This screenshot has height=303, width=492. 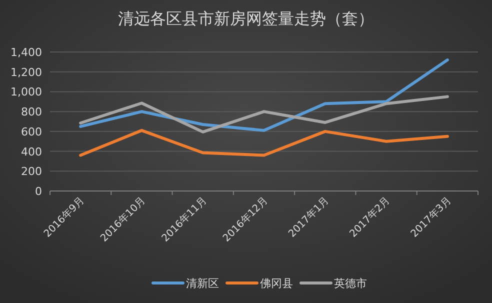 I want to click on y-tick-label: 1,200, so click(x=26, y=72).